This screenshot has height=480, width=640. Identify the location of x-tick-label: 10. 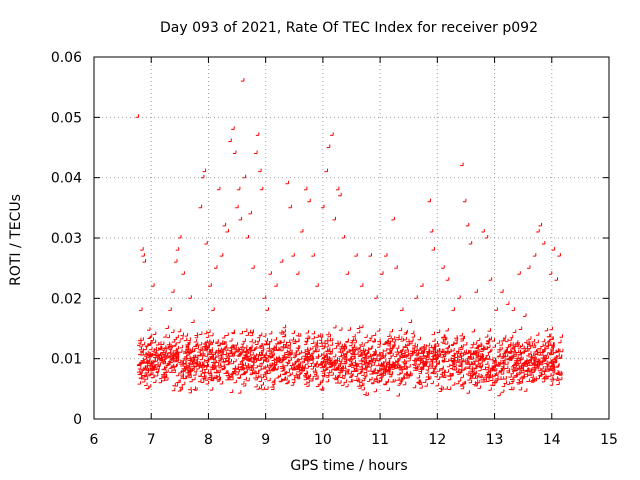
(323, 440).